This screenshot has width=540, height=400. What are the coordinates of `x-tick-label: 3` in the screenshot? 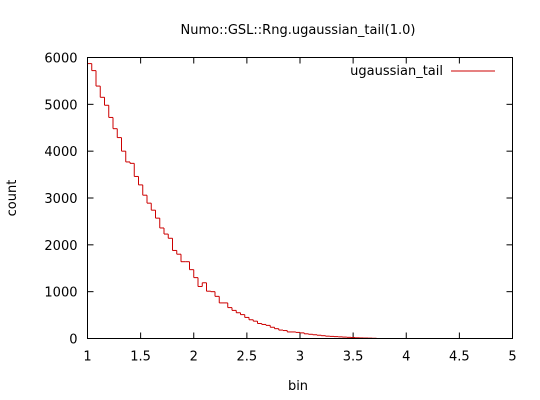 It's located at (300, 357).